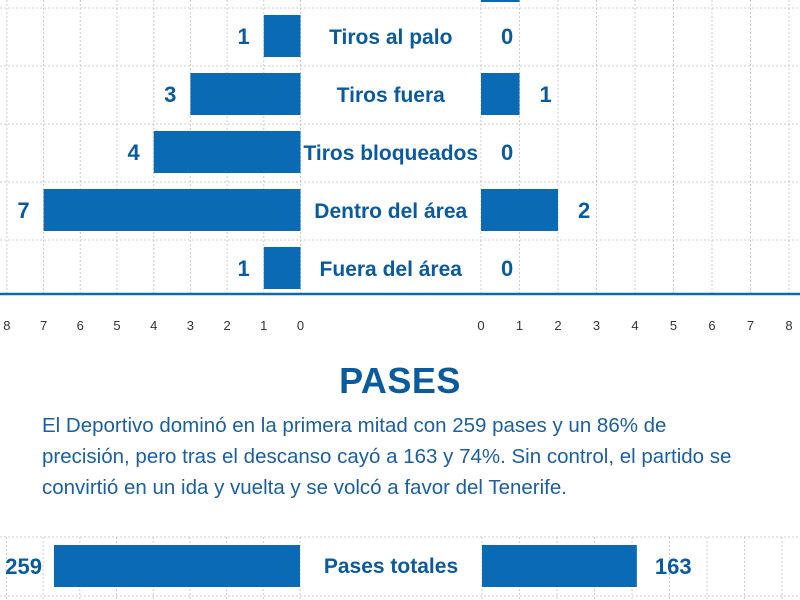 The image size is (800, 600). What do you see at coordinates (397, 325) in the screenshot?
I see `shots-ticks: 8 7 6 5 4 3 2 1 0 0 1 2 3 4 5 6 7 8` at bounding box center [397, 325].